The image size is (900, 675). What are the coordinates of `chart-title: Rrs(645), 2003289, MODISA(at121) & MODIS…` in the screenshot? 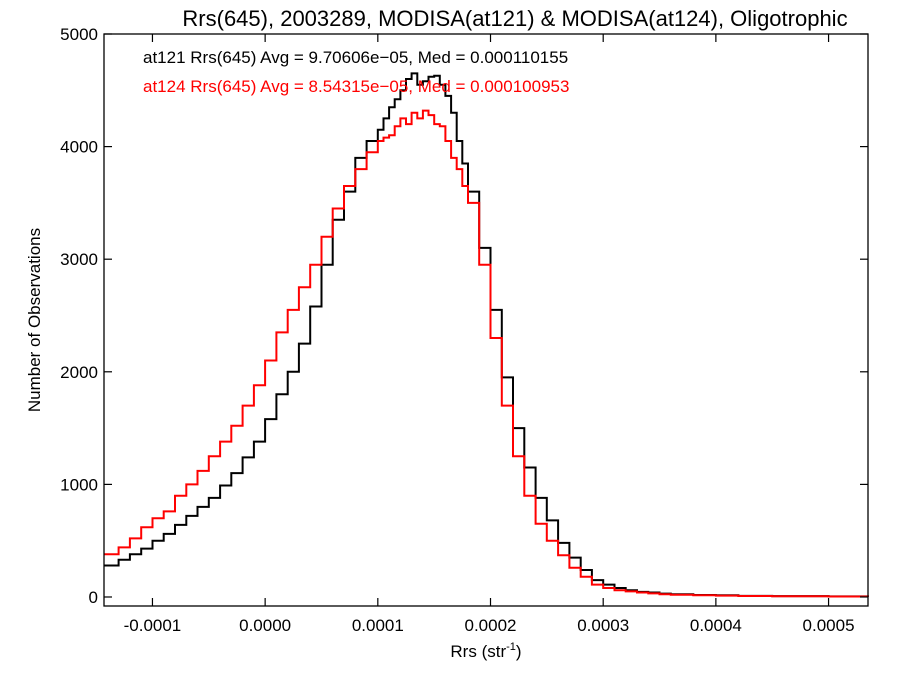 It's located at (514, 18).